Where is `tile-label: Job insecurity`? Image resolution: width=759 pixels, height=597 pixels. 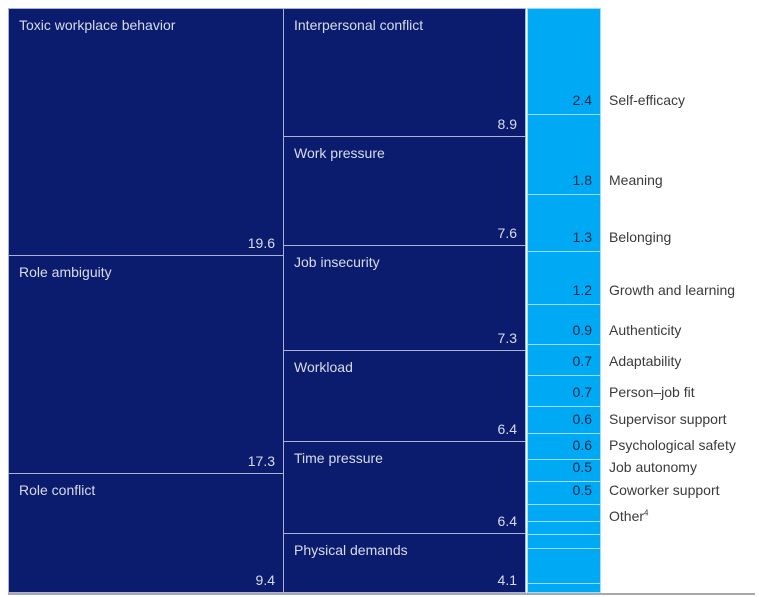
tile-label: Job insecurity is located at coordinates (337, 262).